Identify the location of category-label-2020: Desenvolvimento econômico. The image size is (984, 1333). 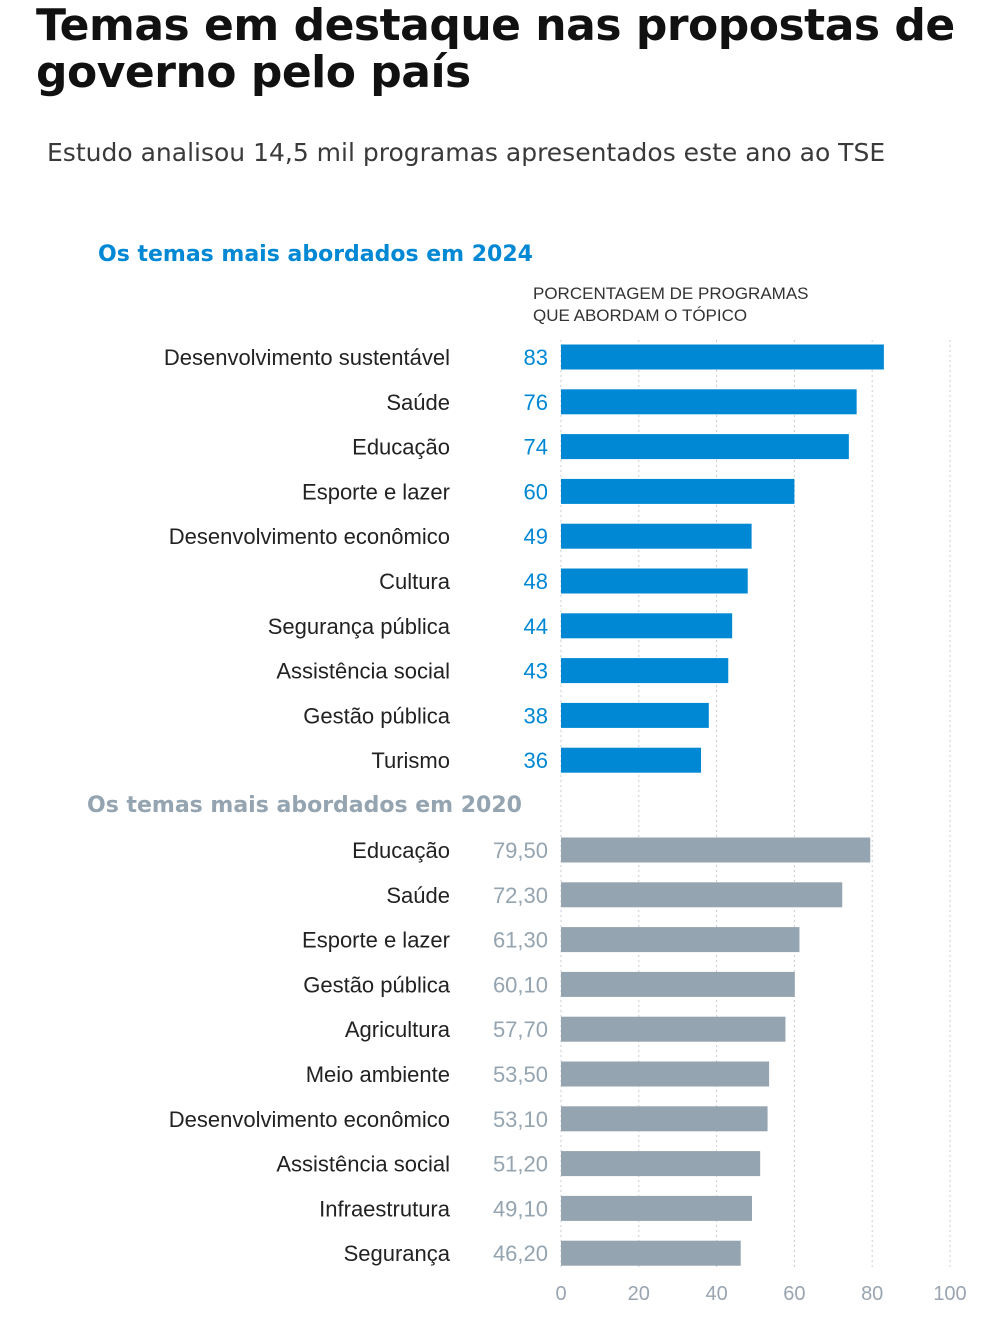
(309, 1119).